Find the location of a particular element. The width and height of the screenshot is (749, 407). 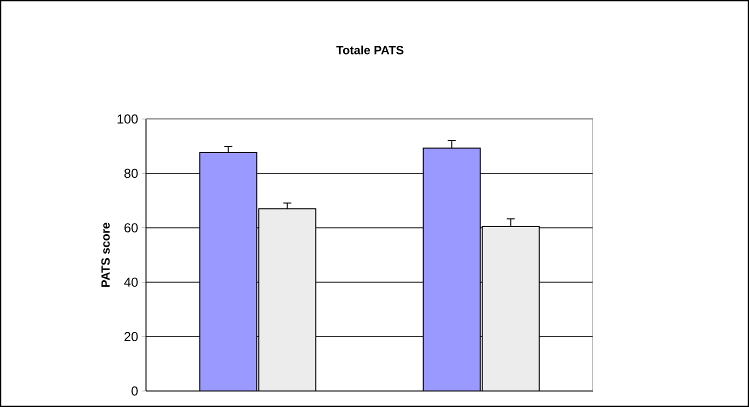

y-axis-title: PATS score is located at coordinates (105, 254).